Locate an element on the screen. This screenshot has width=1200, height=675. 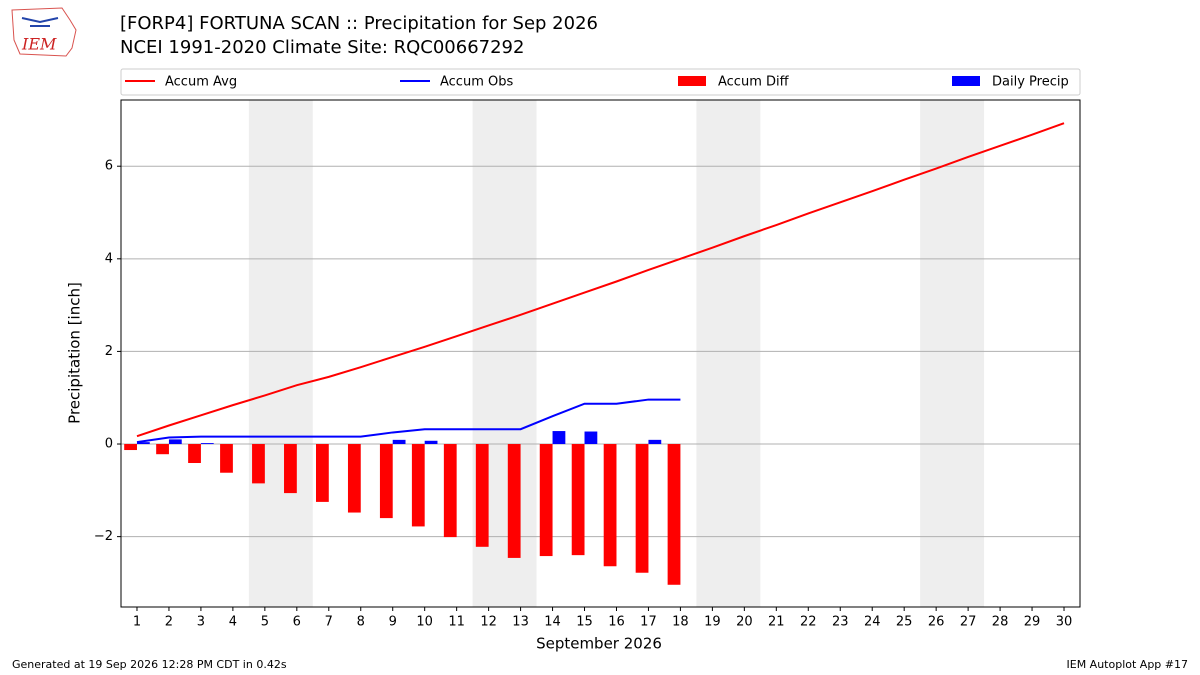
x-tick-label: 5 is located at coordinates (265, 622).